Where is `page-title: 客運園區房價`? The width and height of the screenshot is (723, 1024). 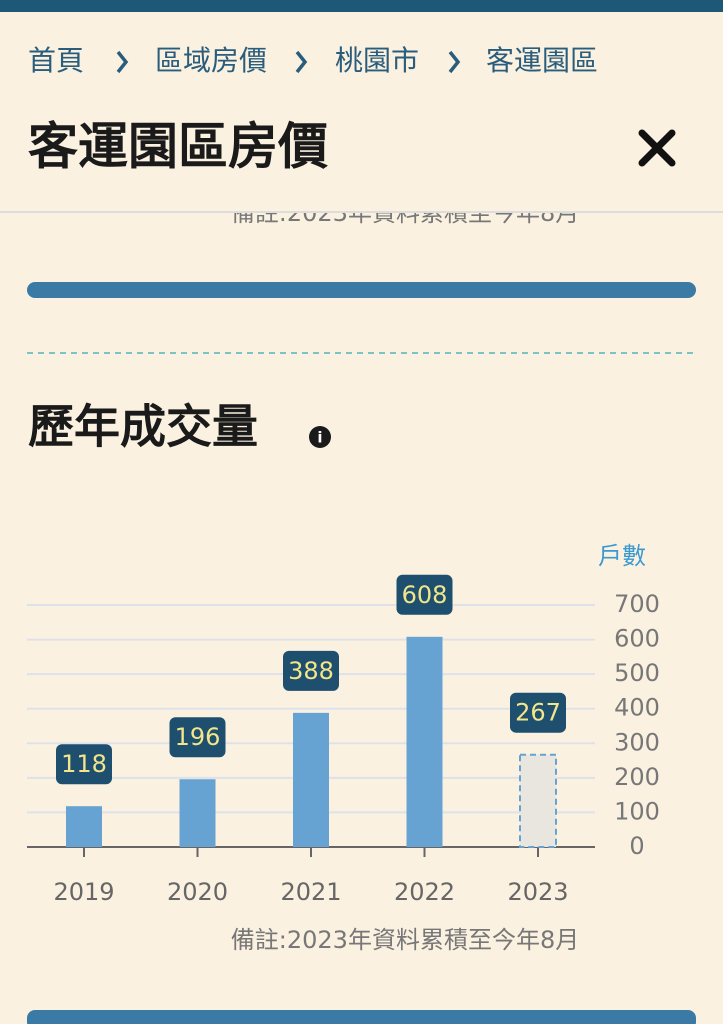
page-title: 客運園區房價 is located at coordinates (178, 147).